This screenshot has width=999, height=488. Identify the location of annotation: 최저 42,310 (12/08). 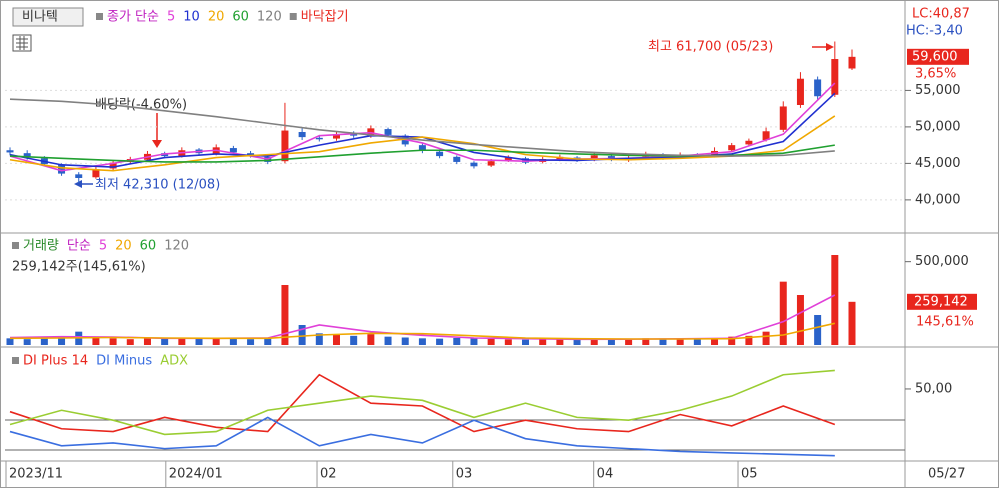
(157, 185).